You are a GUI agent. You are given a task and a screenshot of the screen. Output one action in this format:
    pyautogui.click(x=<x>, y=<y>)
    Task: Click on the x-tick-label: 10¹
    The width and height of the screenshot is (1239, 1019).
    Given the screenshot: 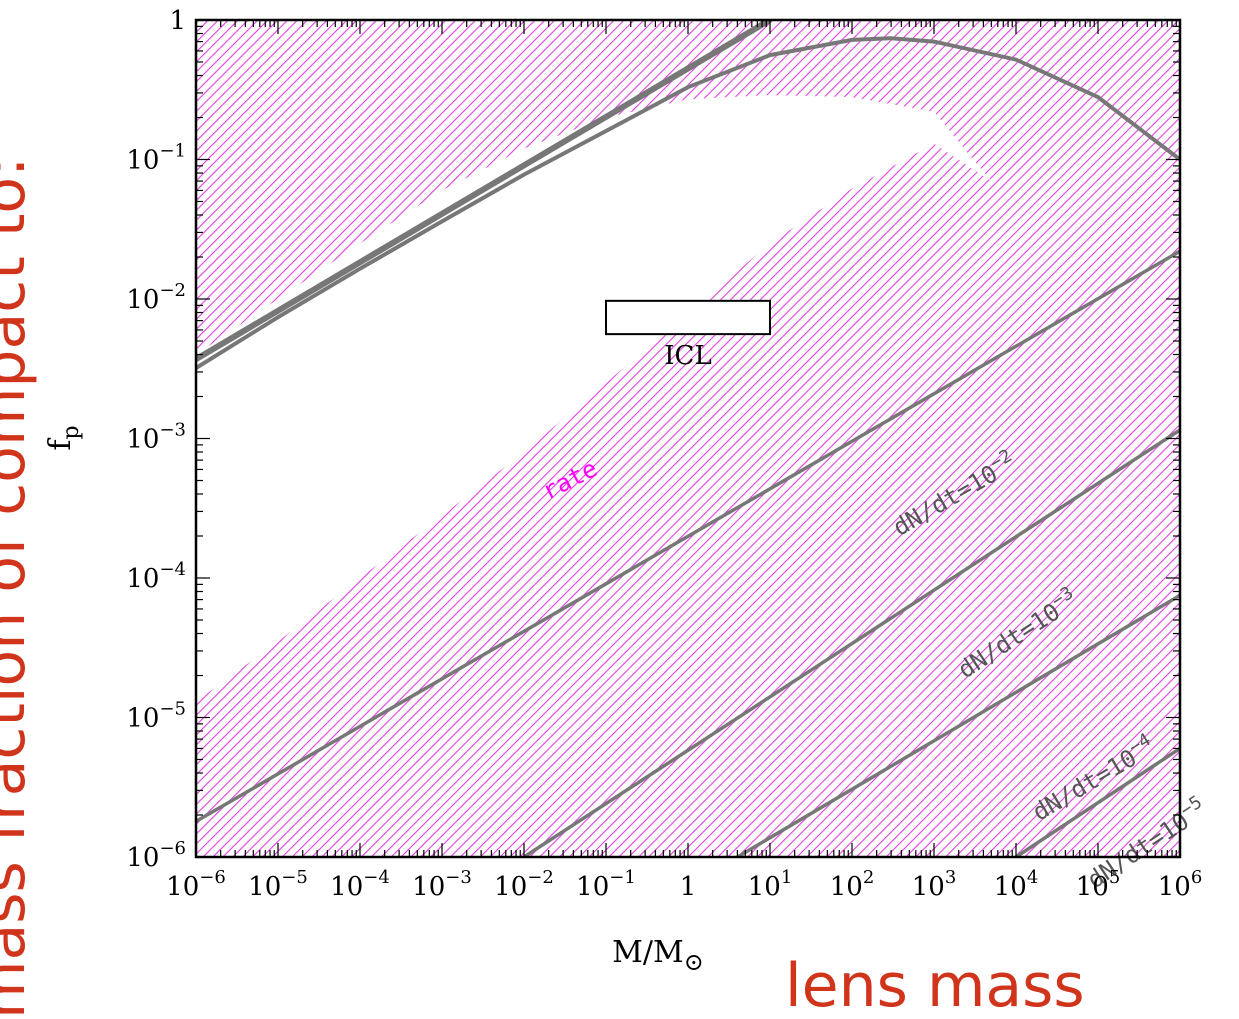 What is the action you would take?
    pyautogui.click(x=770, y=884)
    